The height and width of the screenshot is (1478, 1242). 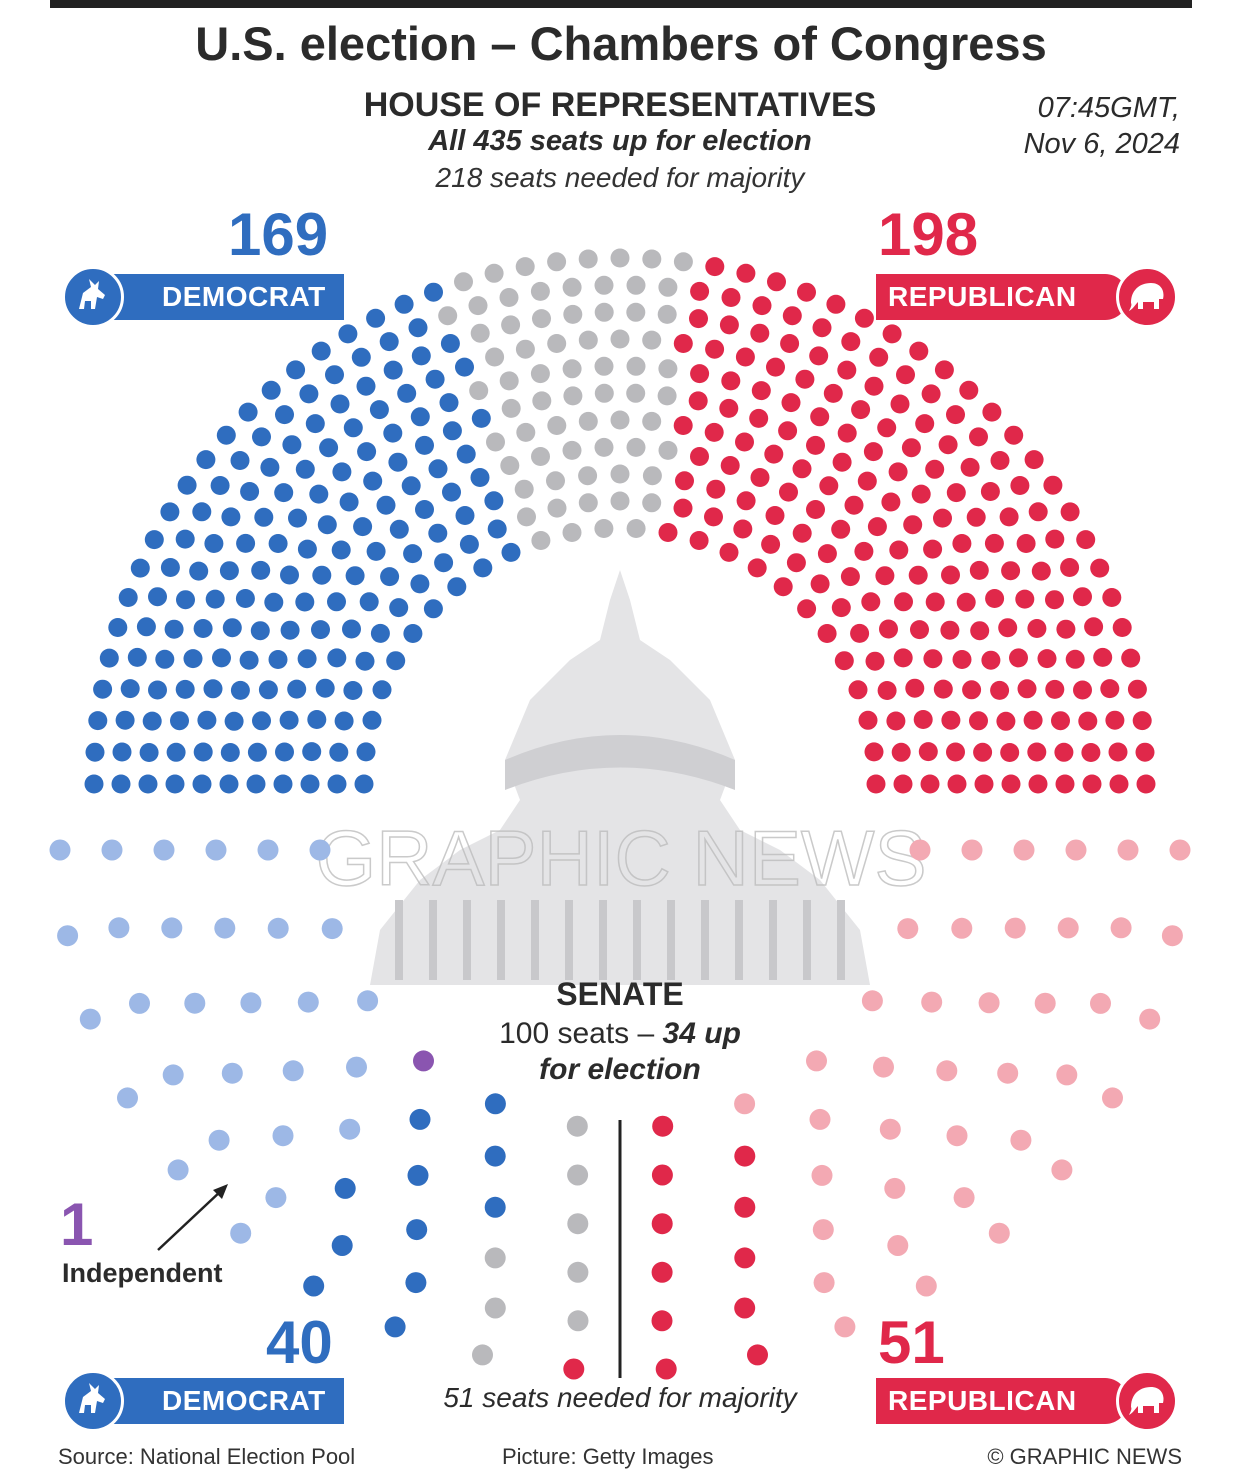 What do you see at coordinates (278, 234) in the screenshot?
I see `house-democrat-count: 169` at bounding box center [278, 234].